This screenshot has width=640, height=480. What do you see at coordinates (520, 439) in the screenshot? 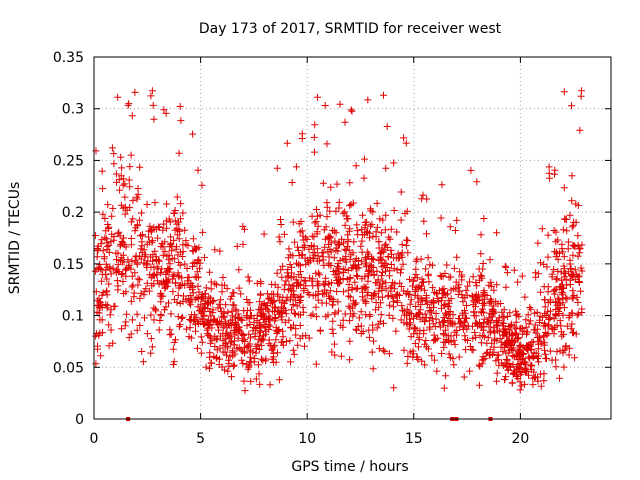
I see `x-tick-label: 20` at bounding box center [520, 439].